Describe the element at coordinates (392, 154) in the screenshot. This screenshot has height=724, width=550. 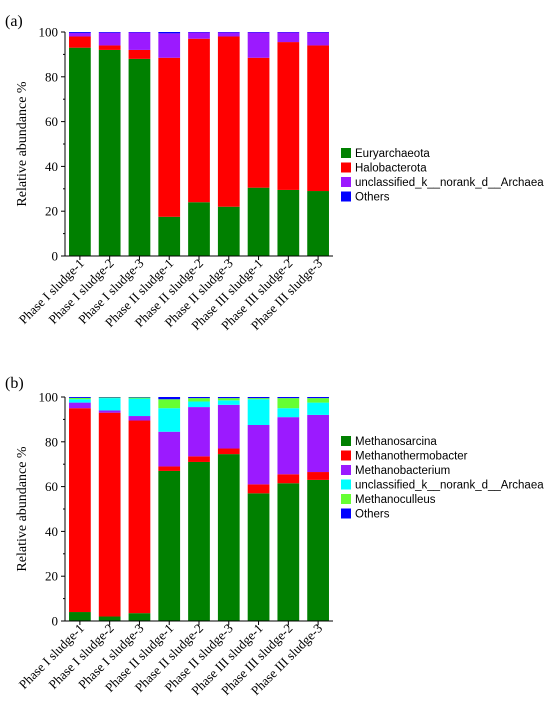
I see `legend-label: Euryarchaeota` at that location.